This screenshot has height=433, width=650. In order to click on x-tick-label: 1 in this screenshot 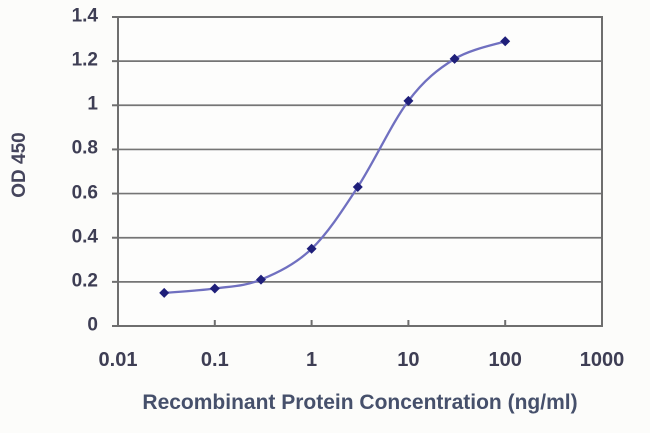, I will do `click(312, 360)`.